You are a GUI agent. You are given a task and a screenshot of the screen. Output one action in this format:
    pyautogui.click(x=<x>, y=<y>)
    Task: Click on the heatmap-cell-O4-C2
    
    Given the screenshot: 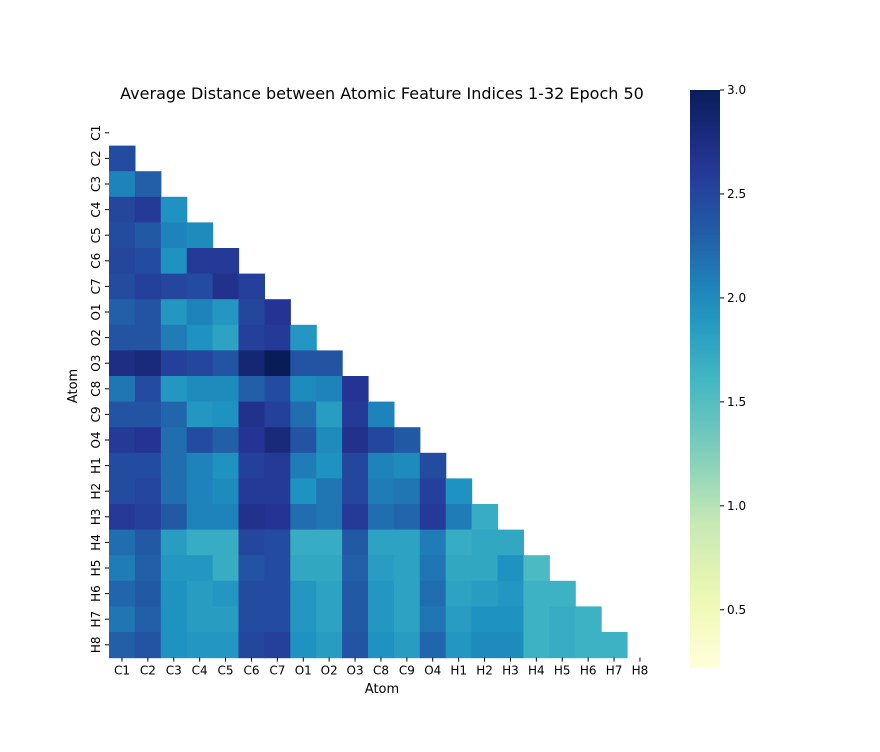 What is the action you would take?
    pyautogui.click(x=148, y=440)
    